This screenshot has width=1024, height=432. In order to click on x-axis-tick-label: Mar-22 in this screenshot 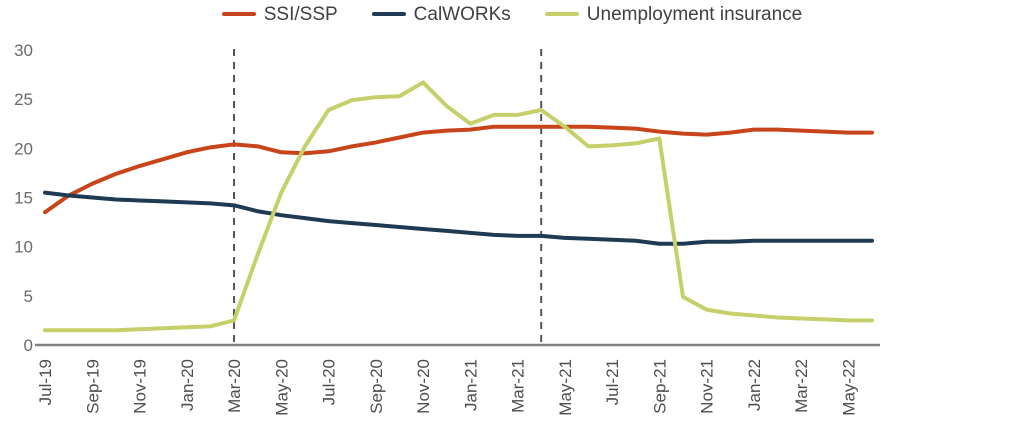, I will do `click(801, 386)`.